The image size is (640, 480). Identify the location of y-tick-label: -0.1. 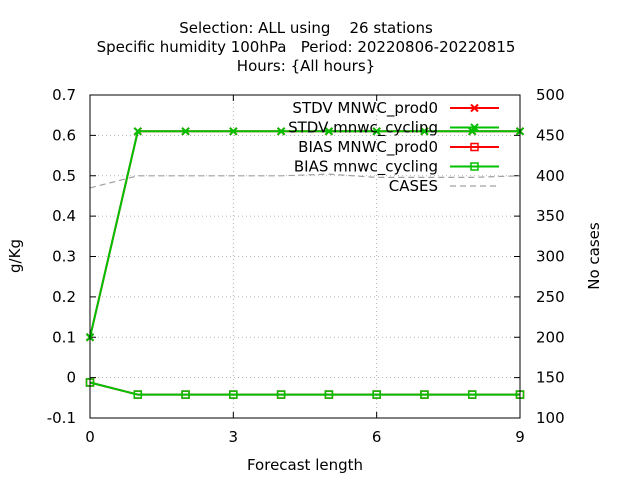
(61, 418).